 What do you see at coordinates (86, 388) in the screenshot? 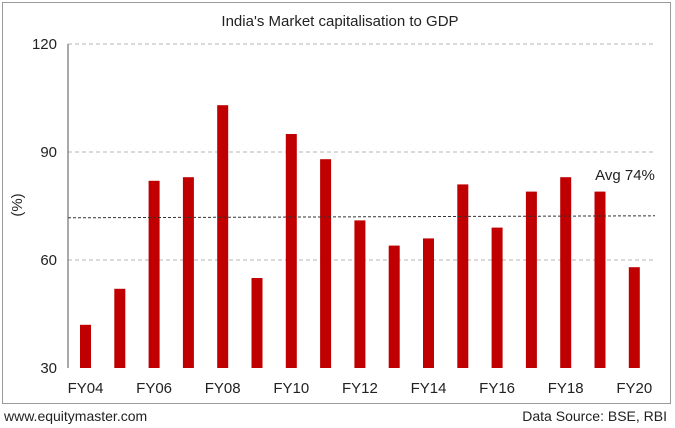
I see `x-tick-label: FY04` at bounding box center [86, 388].